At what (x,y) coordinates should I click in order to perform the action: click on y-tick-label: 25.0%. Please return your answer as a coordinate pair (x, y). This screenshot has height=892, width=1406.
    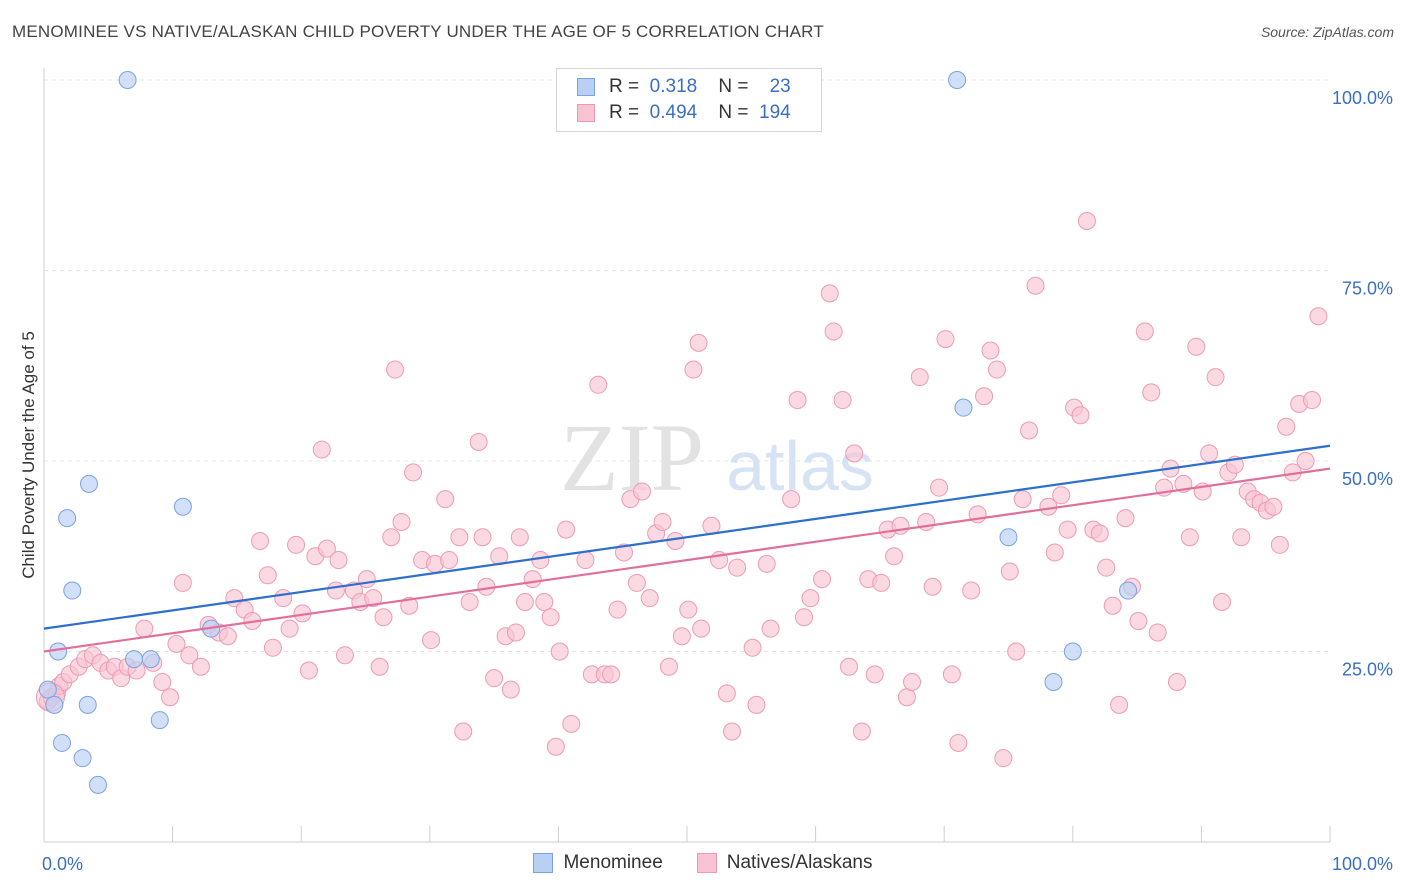
    Looking at the image, I should click on (1367, 670).